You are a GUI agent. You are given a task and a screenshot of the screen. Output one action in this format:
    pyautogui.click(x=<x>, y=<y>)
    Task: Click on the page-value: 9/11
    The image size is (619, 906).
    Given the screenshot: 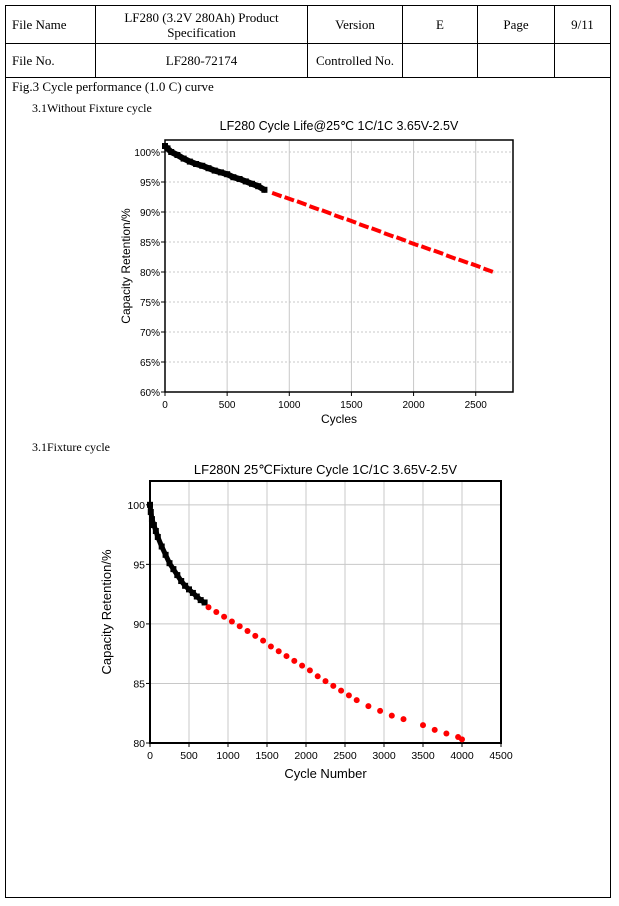 What is the action you would take?
    pyautogui.click(x=582, y=24)
    